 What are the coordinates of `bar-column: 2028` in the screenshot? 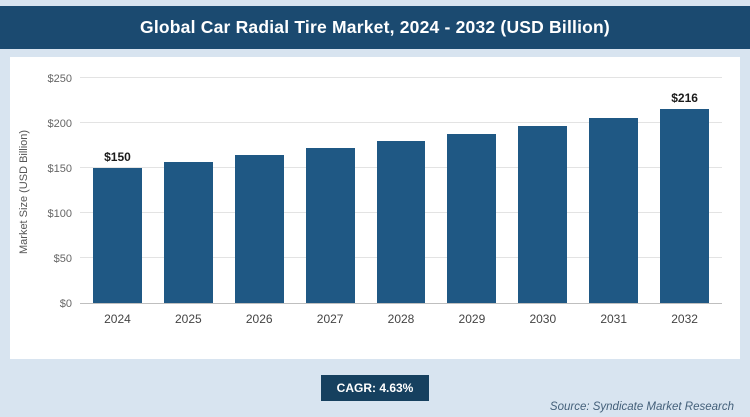 It's located at (401, 202).